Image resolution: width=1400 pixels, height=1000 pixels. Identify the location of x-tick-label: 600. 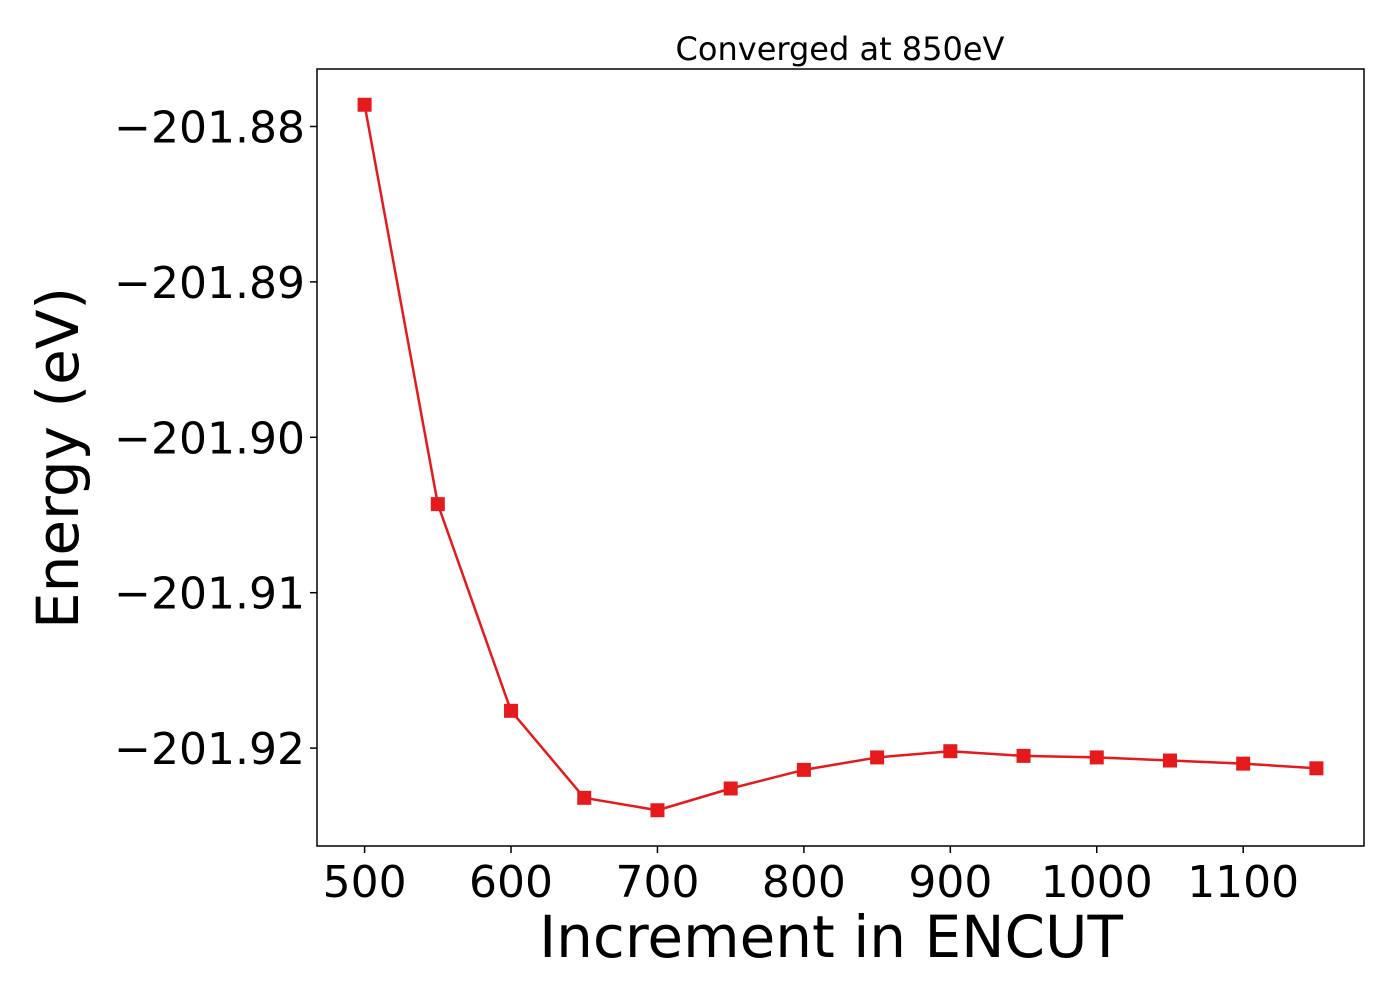
(511, 882).